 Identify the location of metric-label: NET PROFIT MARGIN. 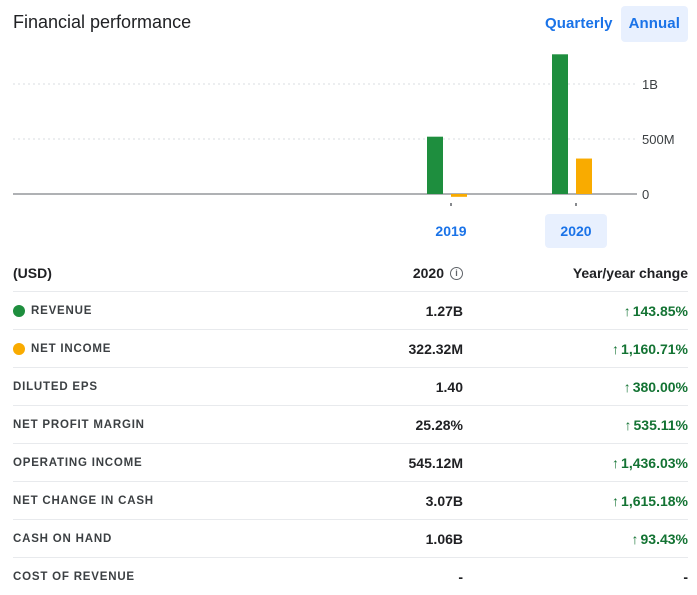
(79, 424).